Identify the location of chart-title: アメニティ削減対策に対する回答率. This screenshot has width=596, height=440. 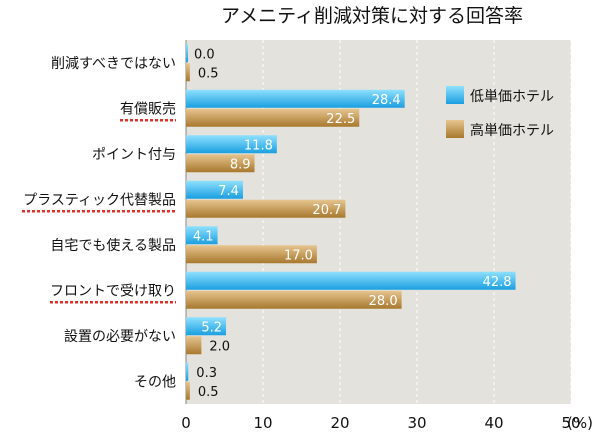
(372, 16).